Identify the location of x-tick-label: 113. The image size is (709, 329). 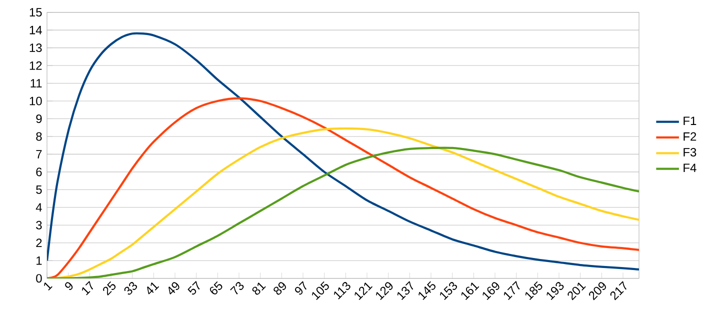
(342, 291).